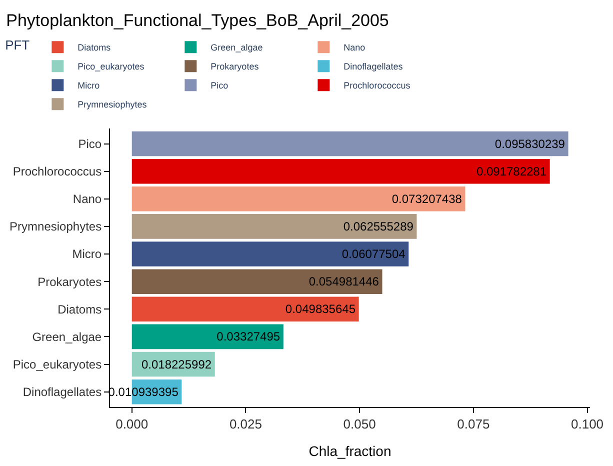 The width and height of the screenshot is (613, 466). Describe the element at coordinates (344, 281) in the screenshot. I see `data-label: 0.054981446` at that location.